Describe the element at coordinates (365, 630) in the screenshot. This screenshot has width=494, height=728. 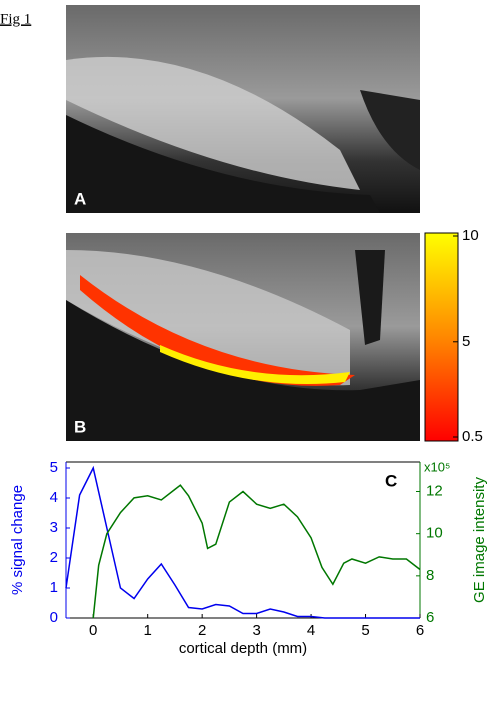
I see `x-tick-label: 5` at that location.